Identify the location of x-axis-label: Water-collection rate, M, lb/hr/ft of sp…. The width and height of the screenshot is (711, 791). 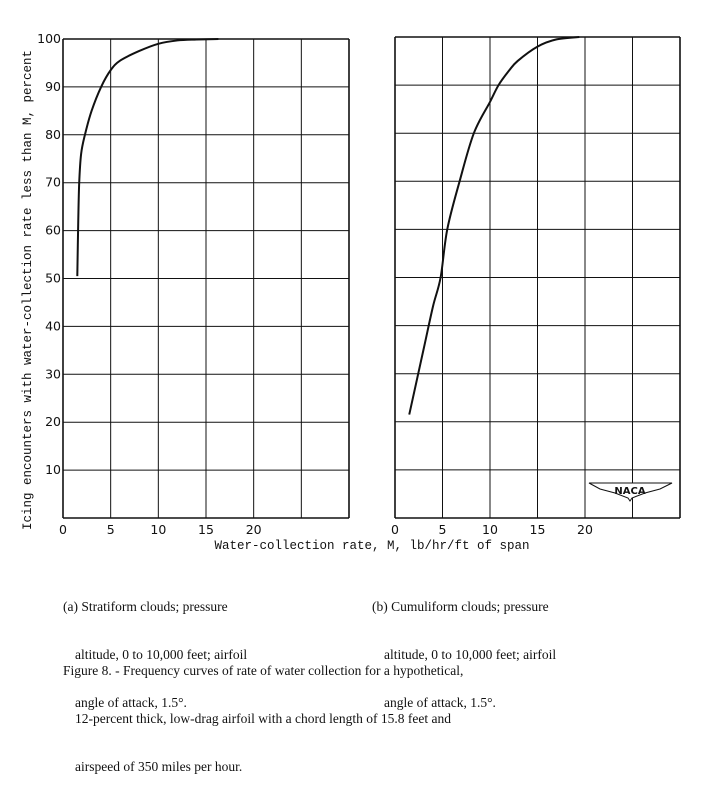
(371, 546).